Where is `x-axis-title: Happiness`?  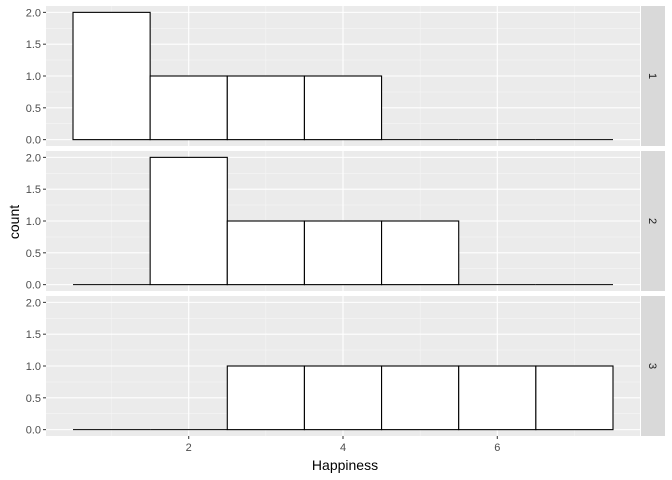 x-axis-title: Happiness is located at coordinates (345, 465).